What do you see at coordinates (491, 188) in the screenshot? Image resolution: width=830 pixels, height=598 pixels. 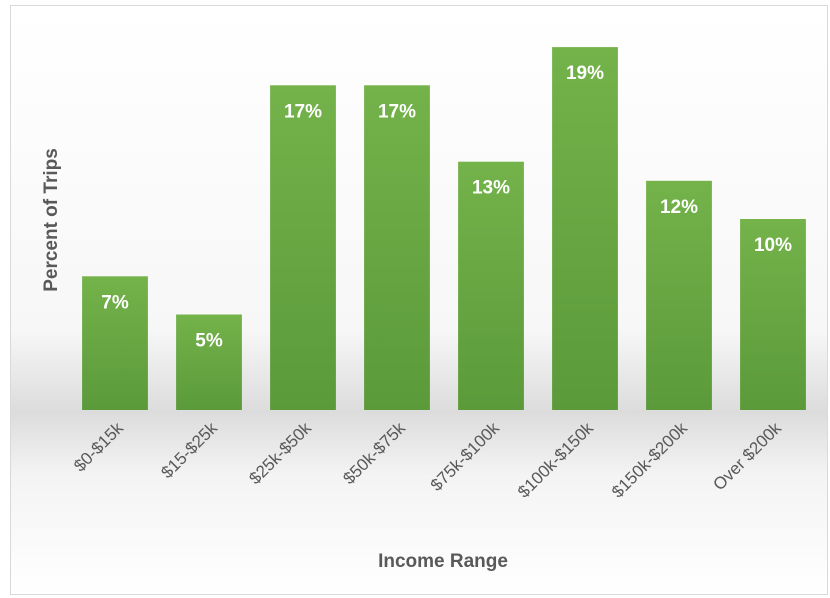 I see `data-label: 13%` at bounding box center [491, 188].